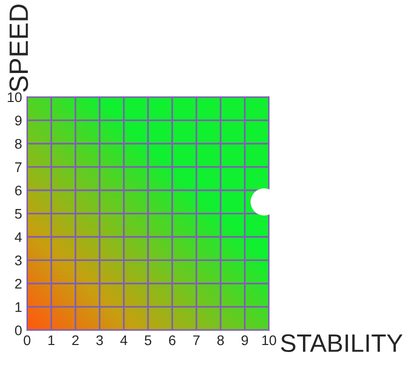  What do you see at coordinates (18, 237) in the screenshot?
I see `y-tick-label: 4` at bounding box center [18, 237].